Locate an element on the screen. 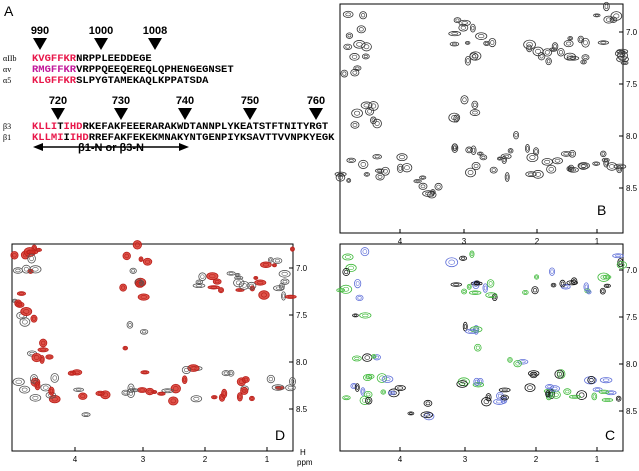 This screenshot has width=639, height=471. sequence-label: β3 is located at coordinates (7, 126).